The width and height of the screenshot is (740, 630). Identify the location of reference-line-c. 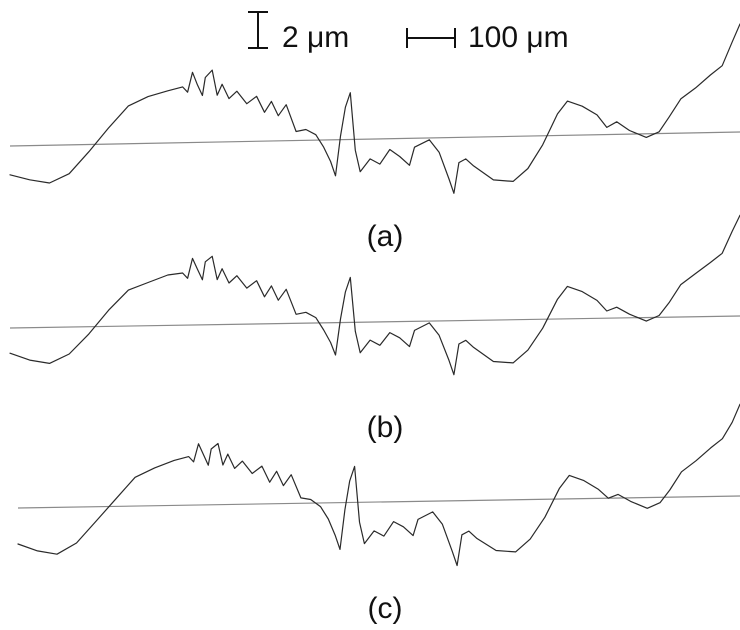
(378, 502).